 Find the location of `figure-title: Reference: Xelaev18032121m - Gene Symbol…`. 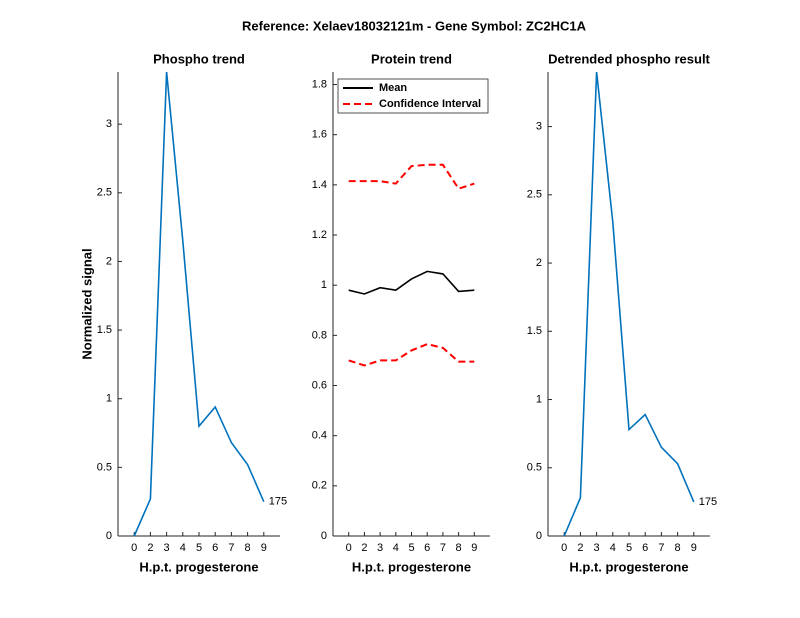

figure-title: Reference: Xelaev18032121m - Gene Symbol… is located at coordinates (414, 25).